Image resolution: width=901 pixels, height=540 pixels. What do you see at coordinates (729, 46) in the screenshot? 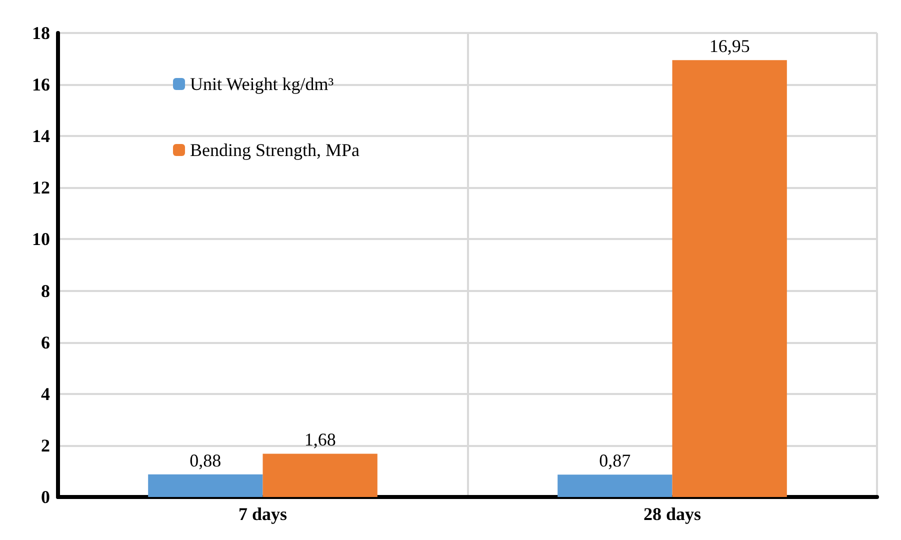
I see `data-label: 16,95` at bounding box center [729, 46].